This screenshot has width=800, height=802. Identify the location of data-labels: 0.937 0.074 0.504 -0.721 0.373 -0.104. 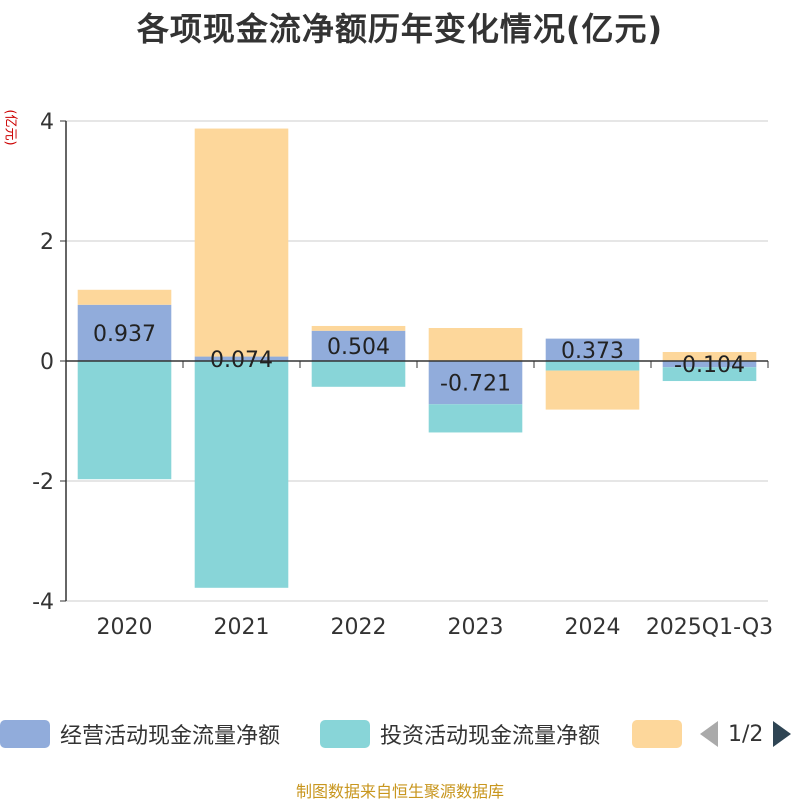
(419, 359).